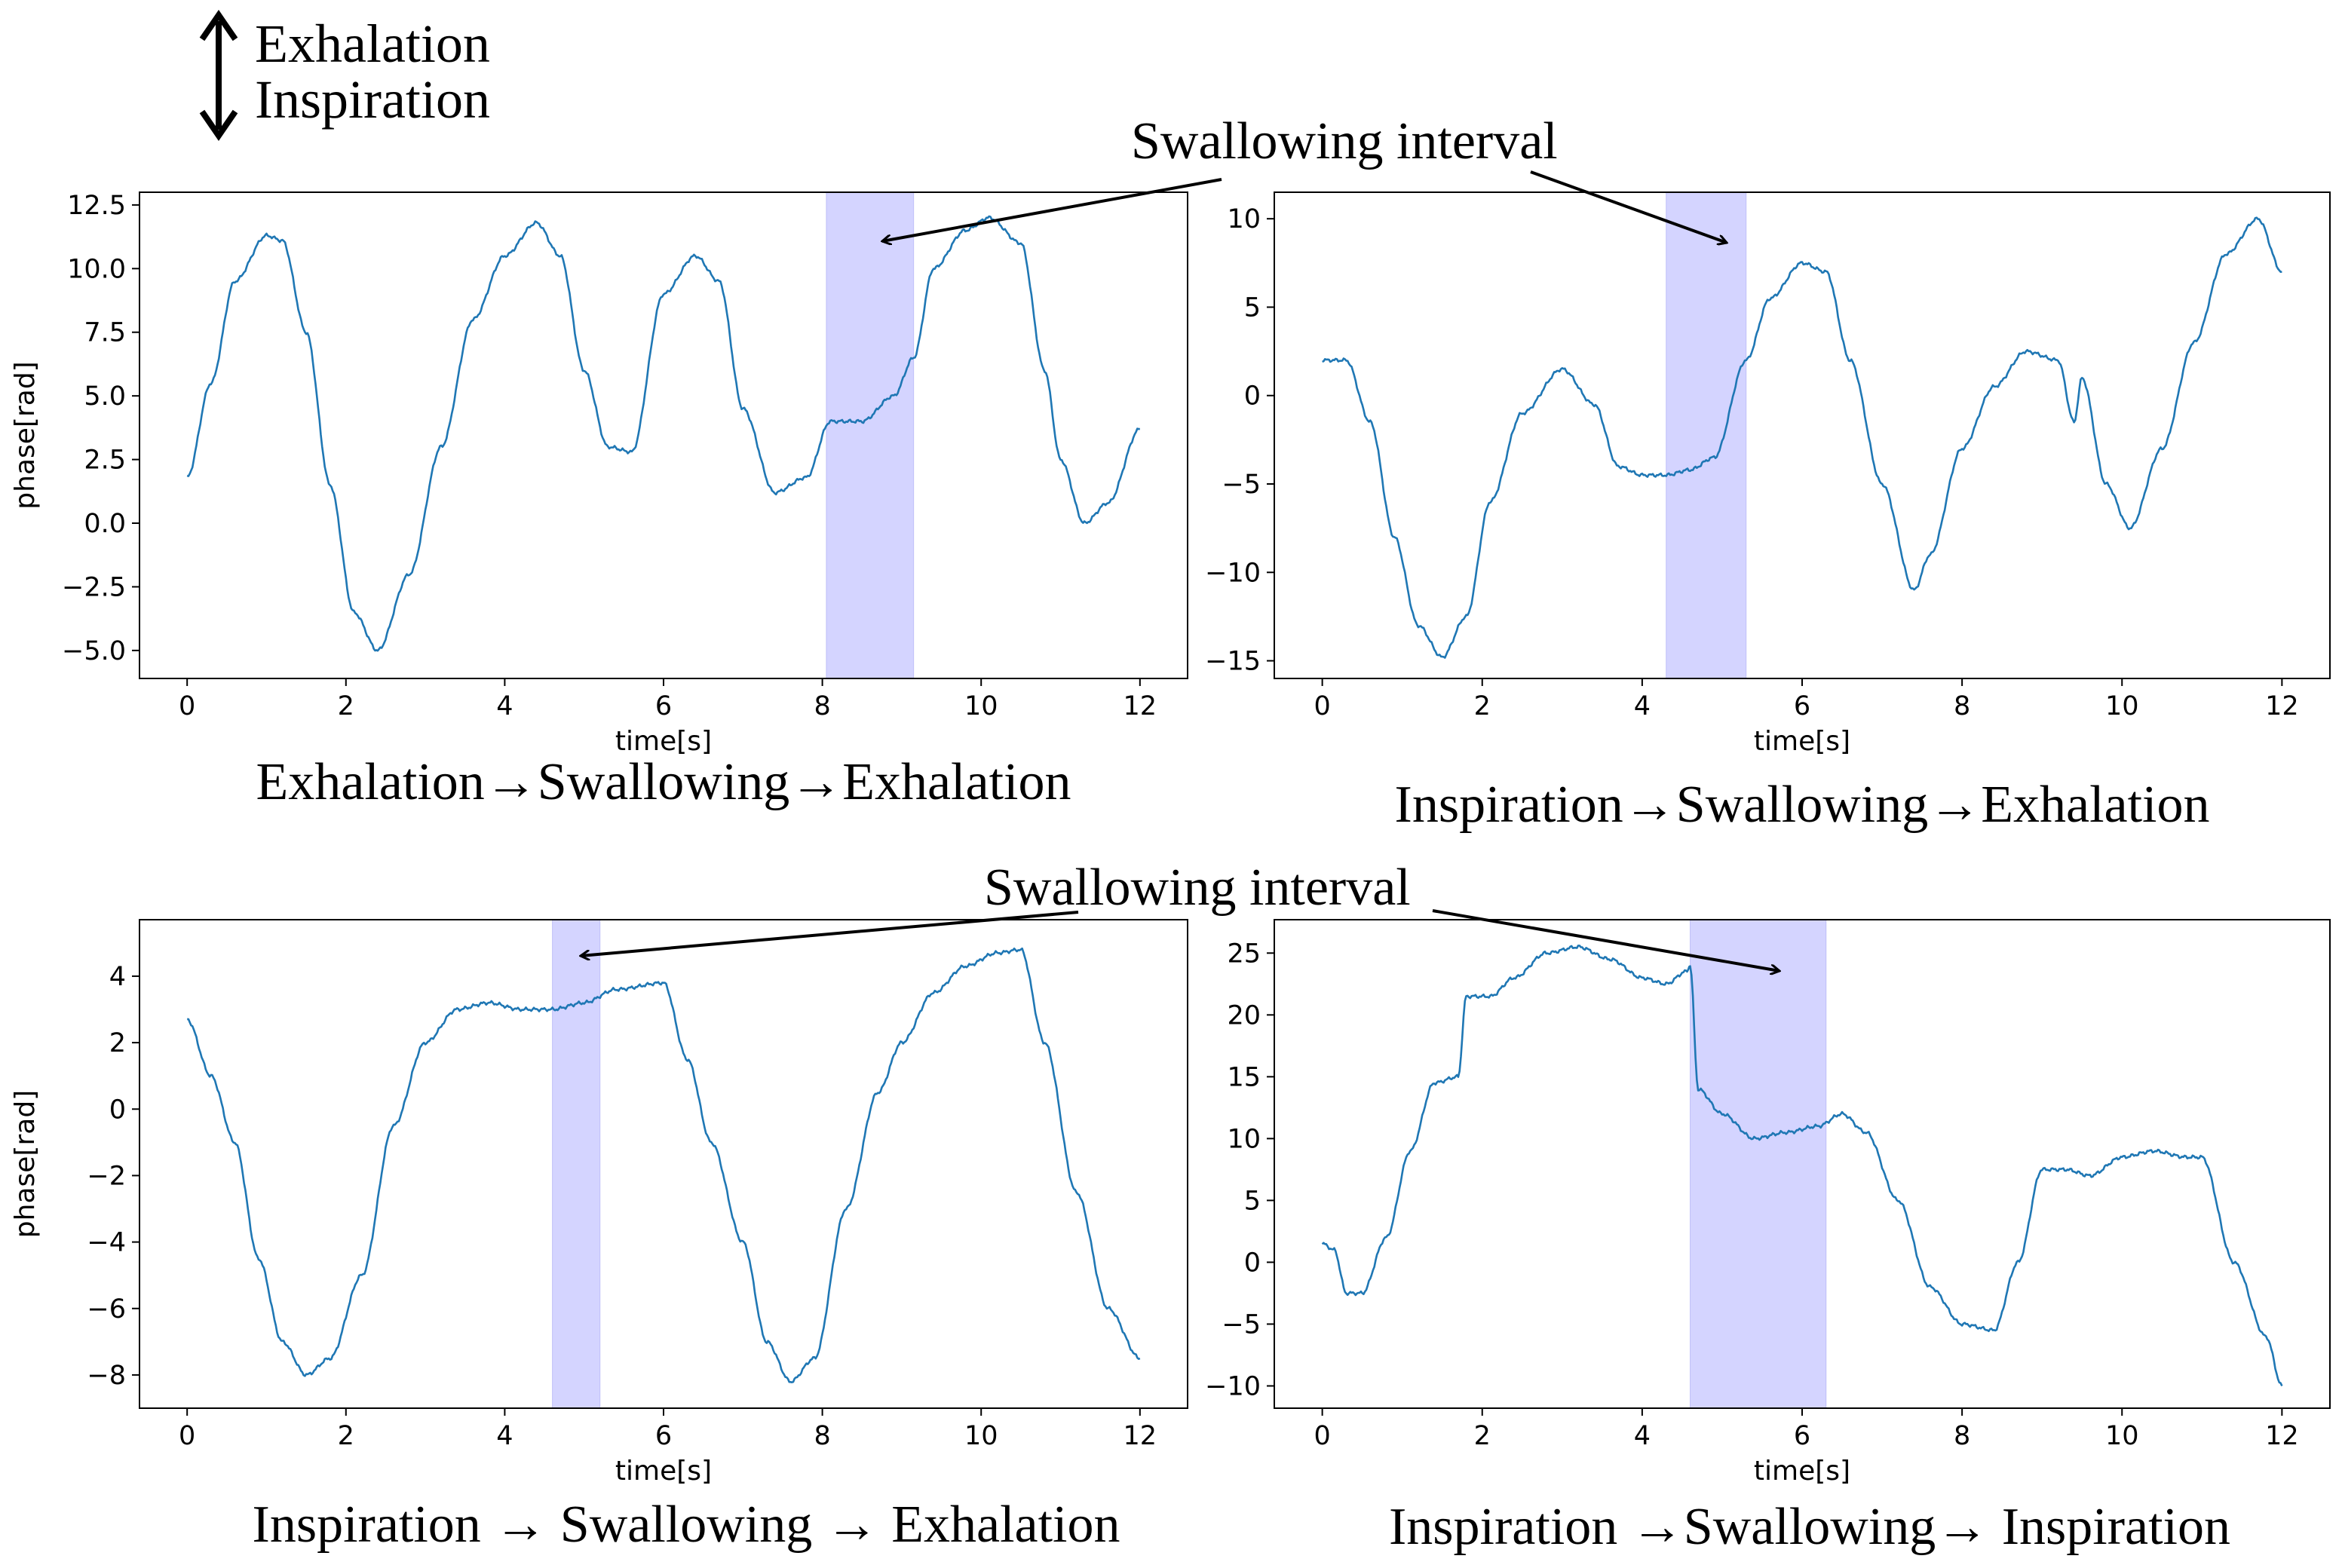 This screenshot has width=2342, height=1568. What do you see at coordinates (105, 396) in the screenshot?
I see `y-tick-label: 5.0` at bounding box center [105, 396].